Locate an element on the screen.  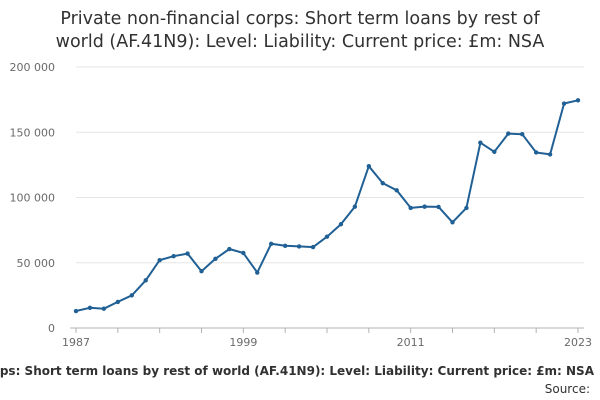
x-tick-label: 2011 is located at coordinates (411, 342).